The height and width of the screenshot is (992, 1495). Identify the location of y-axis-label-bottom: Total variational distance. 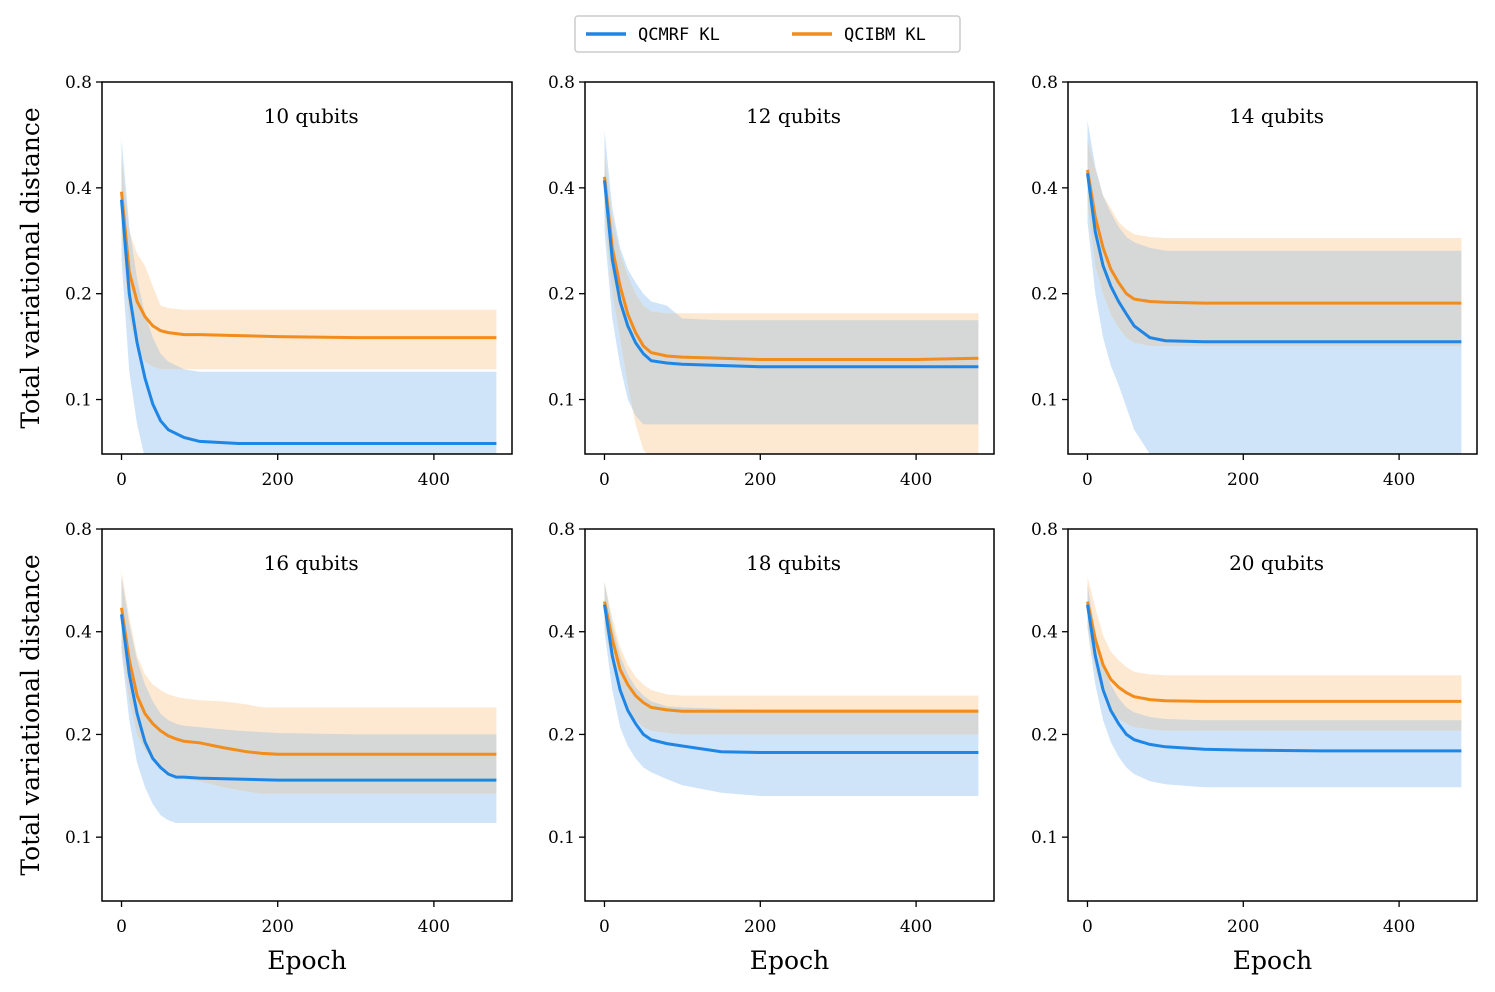
(30, 714).